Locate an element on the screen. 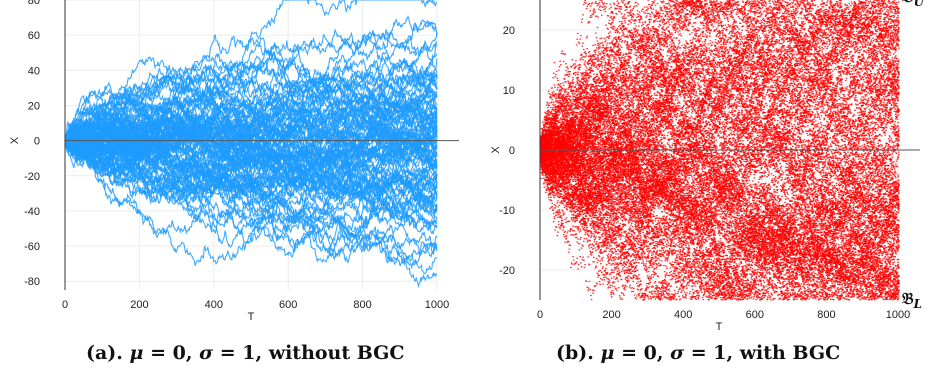 The height and width of the screenshot is (381, 942). upper-bound-subscript: U is located at coordinates (920, 4).